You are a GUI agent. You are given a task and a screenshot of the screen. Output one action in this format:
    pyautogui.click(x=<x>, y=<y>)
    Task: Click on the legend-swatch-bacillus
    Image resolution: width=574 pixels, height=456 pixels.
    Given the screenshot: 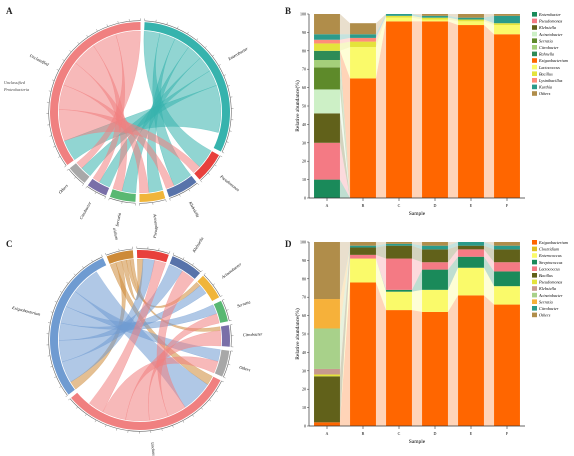 What is the action you would take?
    pyautogui.click(x=534, y=73)
    